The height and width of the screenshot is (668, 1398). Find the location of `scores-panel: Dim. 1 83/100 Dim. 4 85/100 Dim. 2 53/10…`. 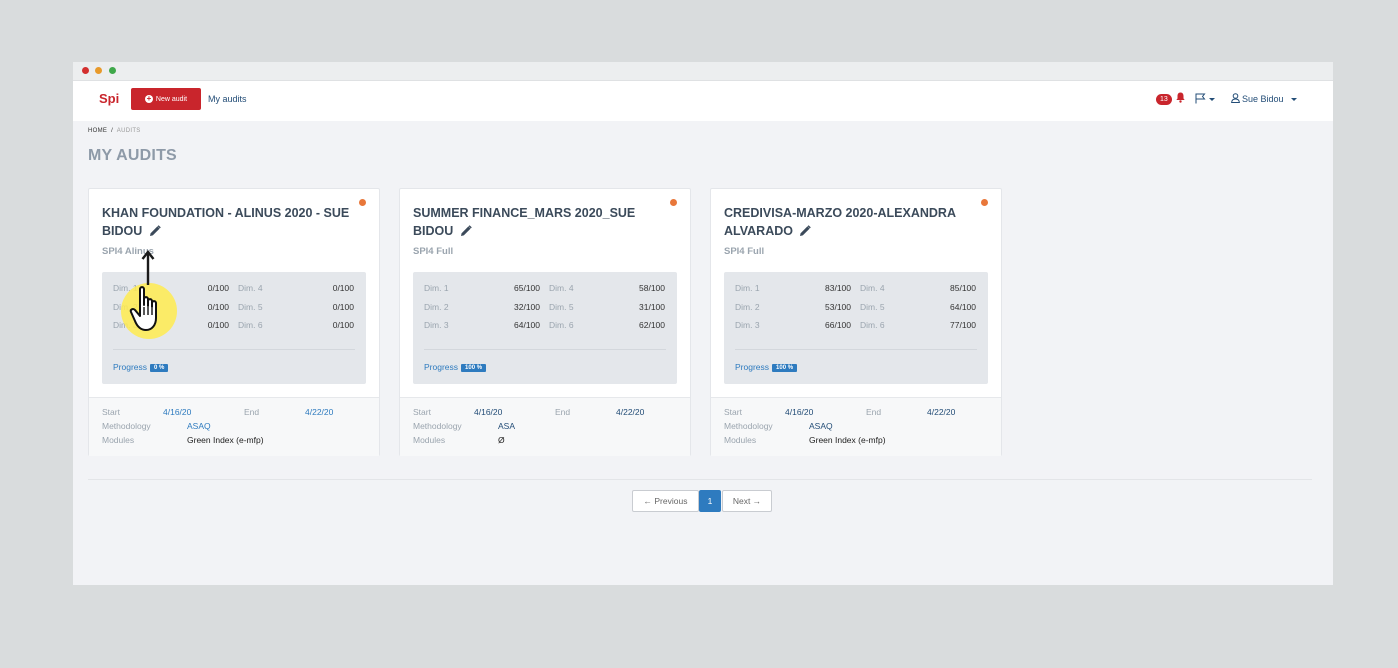

scores-panel: Dim. 1 83/100 Dim. 4 85/100 Dim. 2 53/10… is located at coordinates (856, 328).